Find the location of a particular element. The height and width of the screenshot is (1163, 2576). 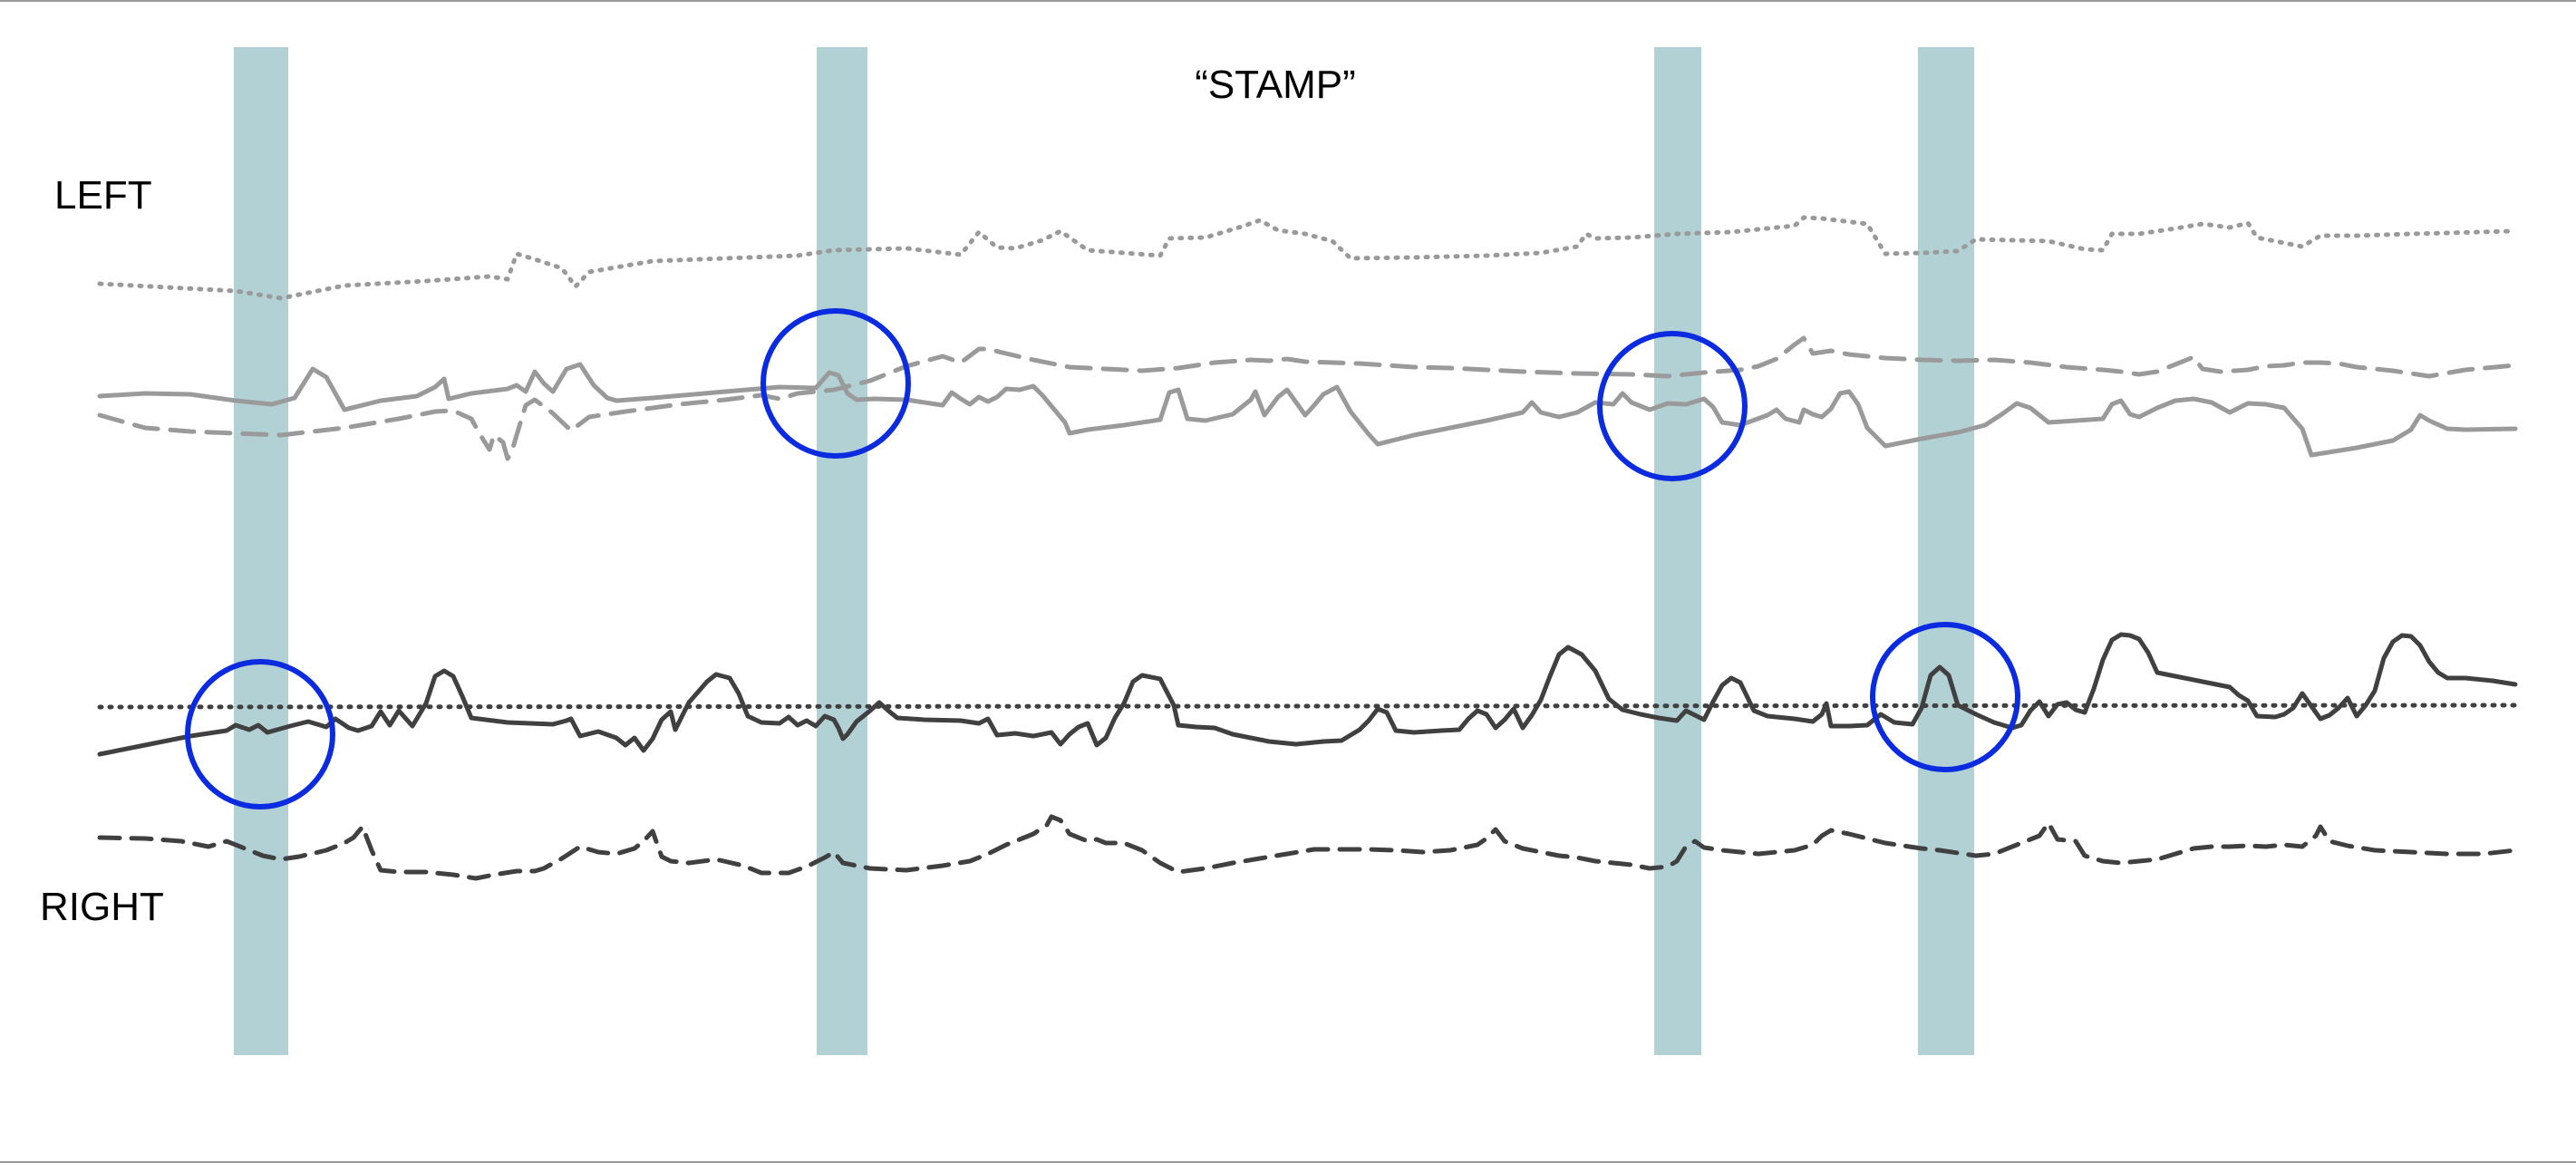

diagram-title: “STAMP” is located at coordinates (1275, 85).